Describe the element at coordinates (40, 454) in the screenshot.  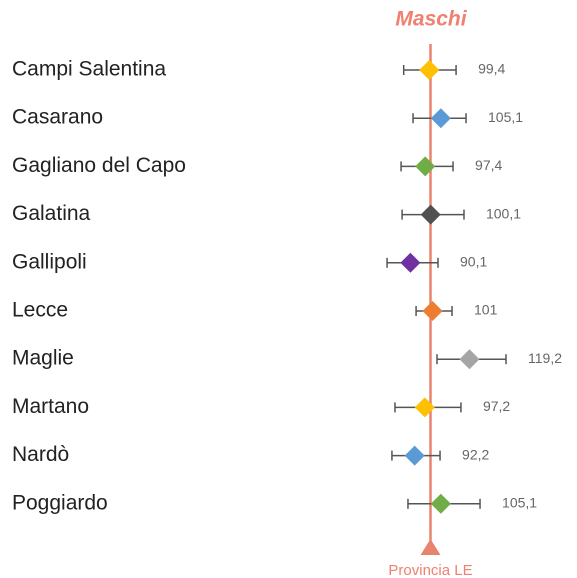
I see `category-label: Nardò` at that location.